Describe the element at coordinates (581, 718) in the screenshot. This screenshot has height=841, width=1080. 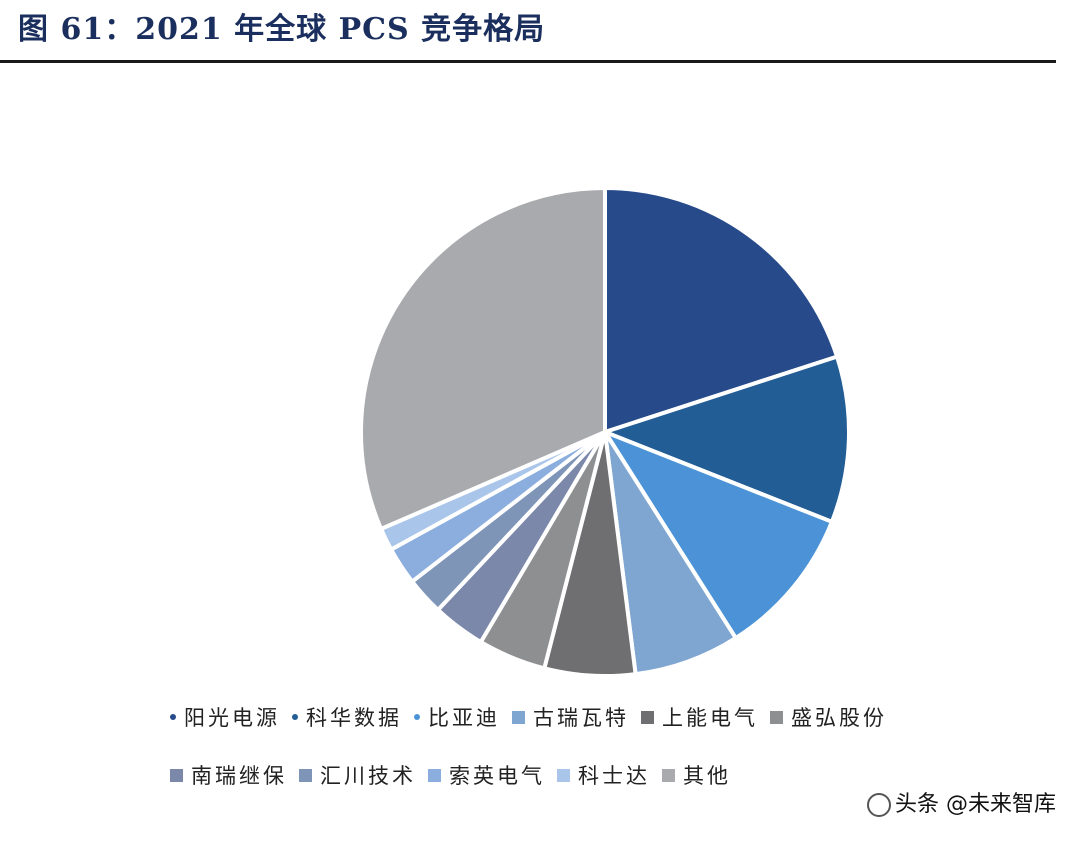
I see `legend-label-3: 古瑞瓦特` at that location.